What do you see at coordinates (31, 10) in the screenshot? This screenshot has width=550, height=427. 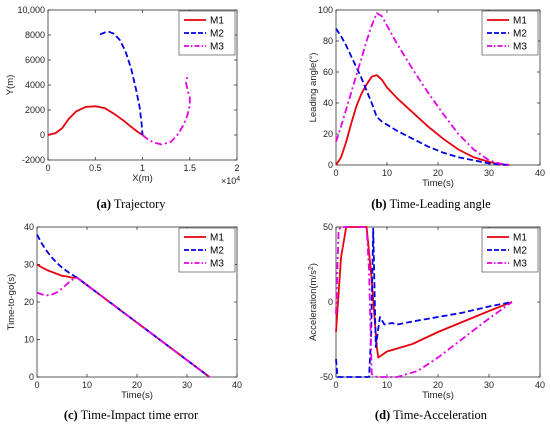 I see `y-tick-label: 10,000` at bounding box center [31, 10].